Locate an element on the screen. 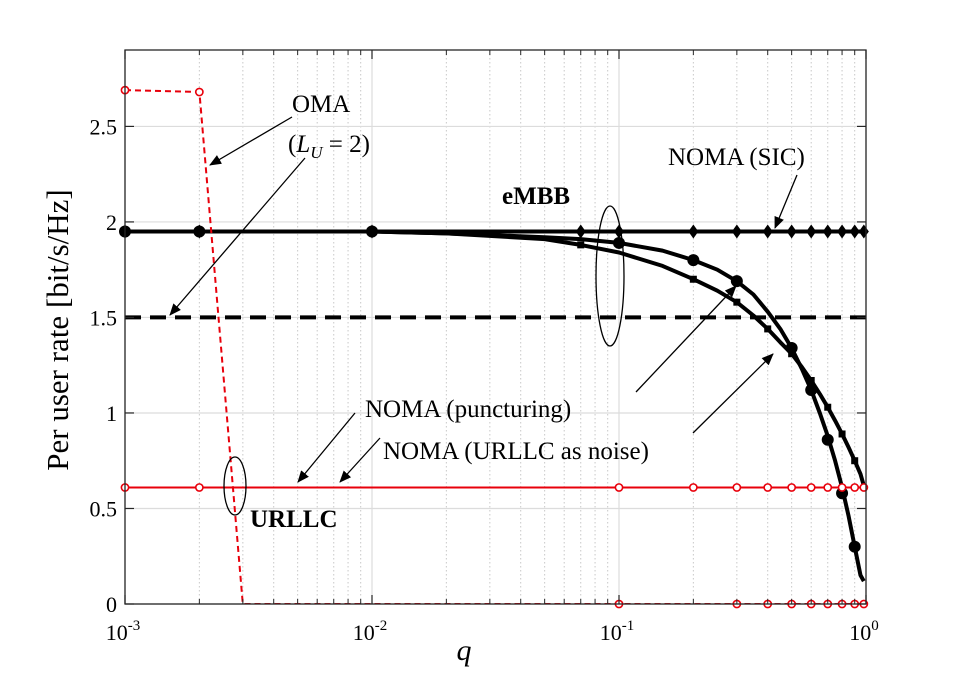 The image size is (958, 678). y-tick-label: 1.5 is located at coordinates (104, 317).